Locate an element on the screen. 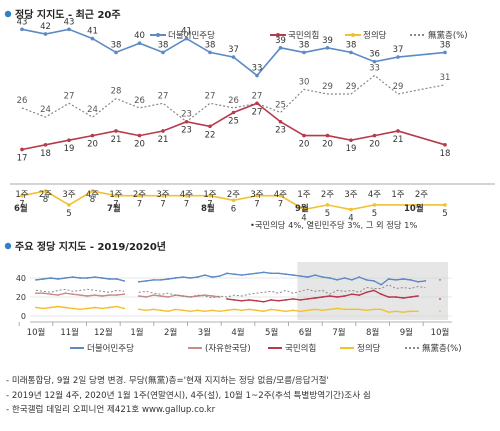 The height and width of the screenshot is (431, 500). x-month-label: 7월 is located at coordinates (114, 208).